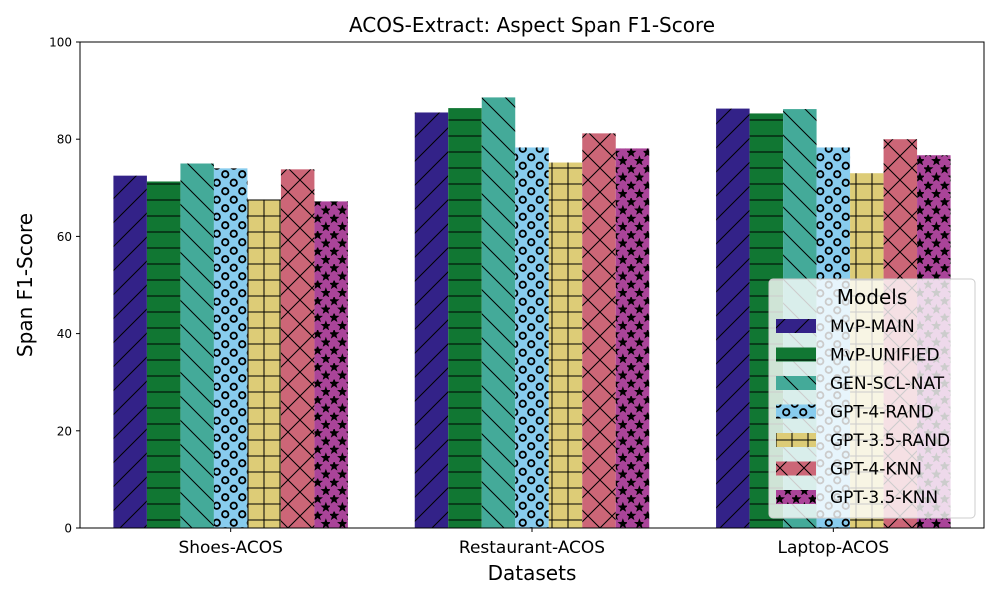 The width and height of the screenshot is (1000, 600). What do you see at coordinates (68, 529) in the screenshot?
I see `y-tick-label: 0` at bounding box center [68, 529].